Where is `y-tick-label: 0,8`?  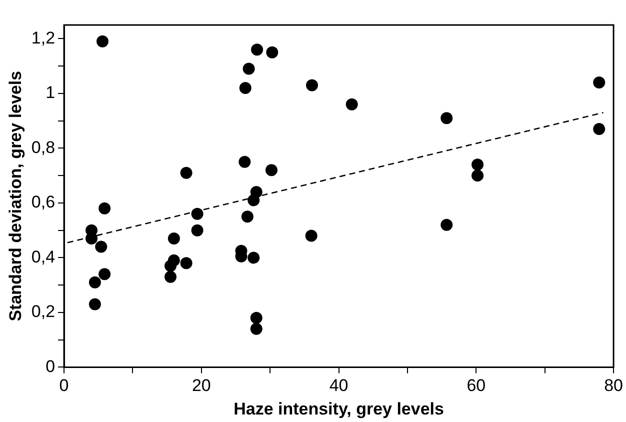
y-tick-label: 0,8 is located at coordinates (43, 147).